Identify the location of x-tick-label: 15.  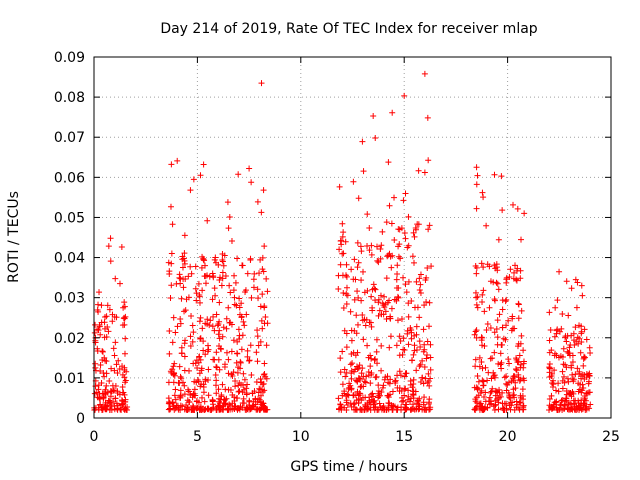
(404, 437).